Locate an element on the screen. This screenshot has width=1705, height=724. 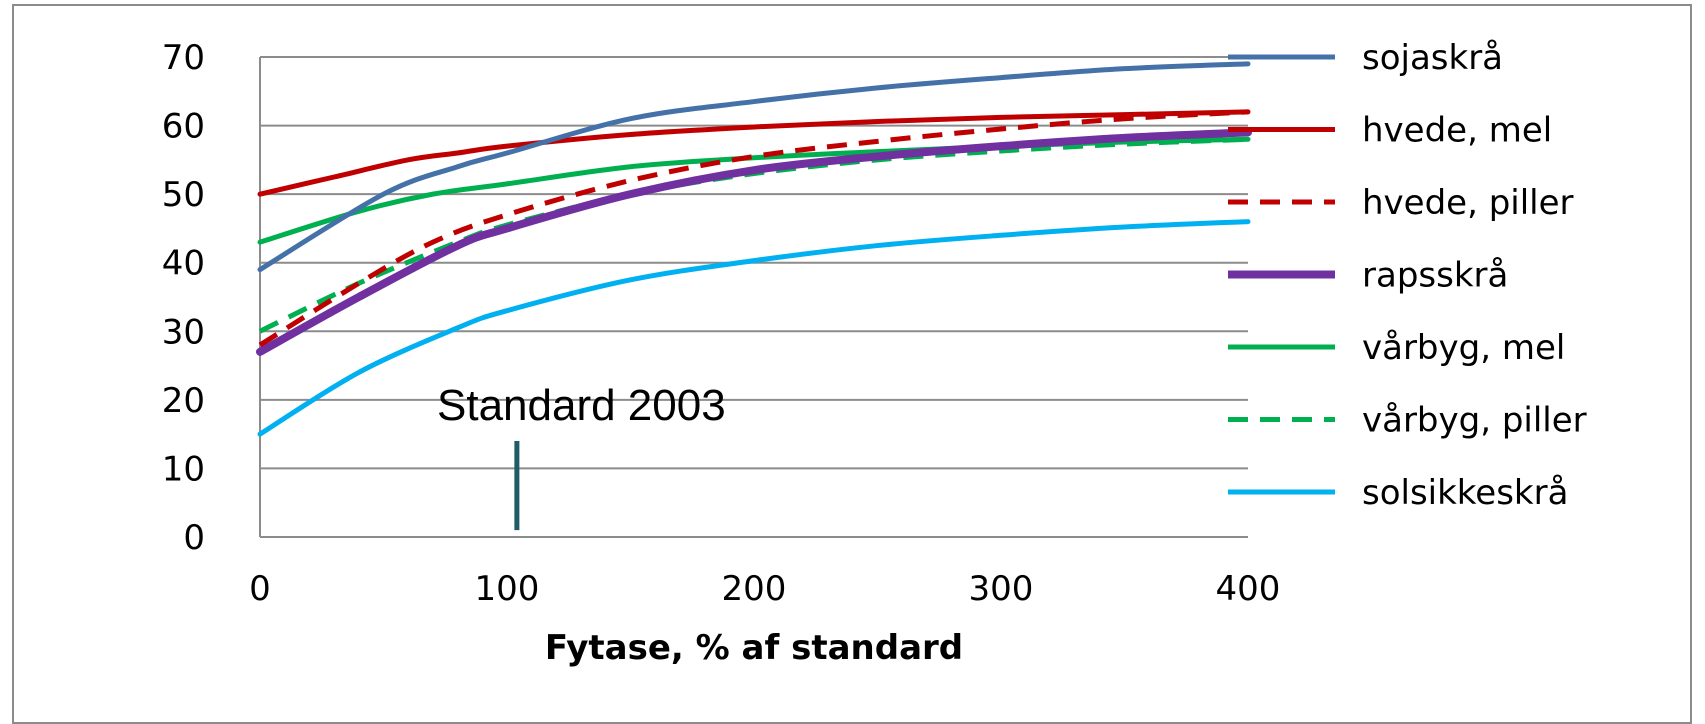
standard-annotation: Standard 2003 is located at coordinates (581, 456).